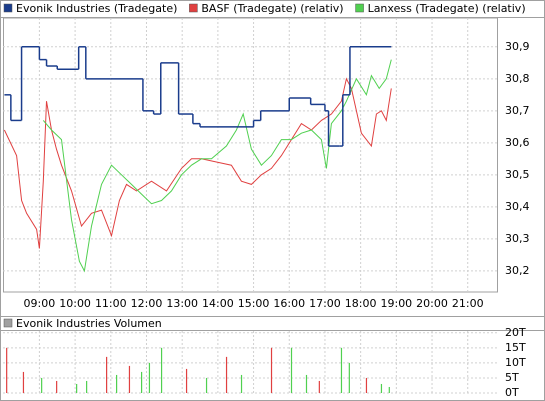 The height and width of the screenshot is (401, 545). Describe the element at coordinates (515, 332) in the screenshot. I see `y-tick-label: 20T` at that location.